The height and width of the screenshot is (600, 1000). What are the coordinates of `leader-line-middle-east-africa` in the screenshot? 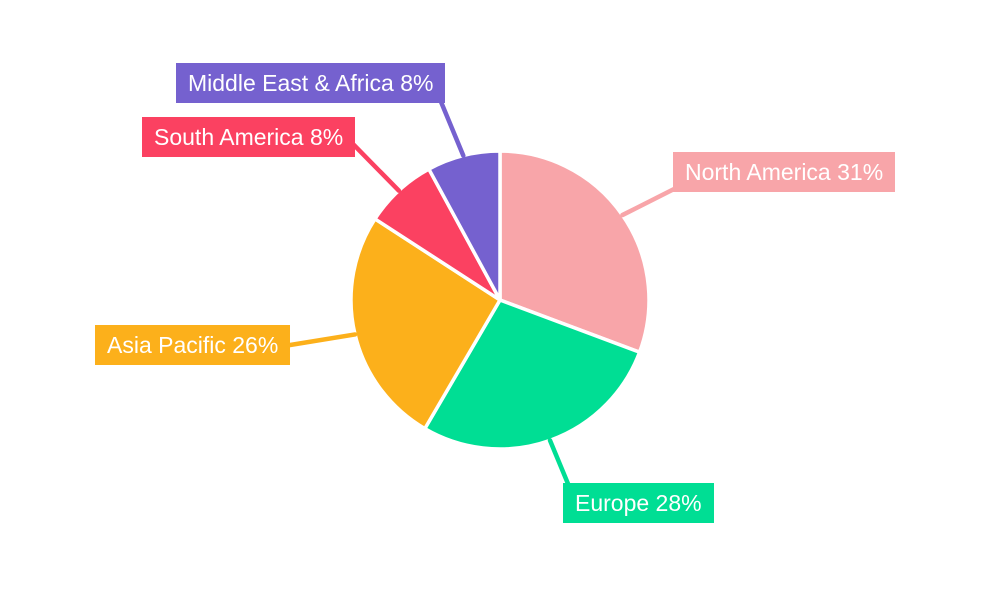 It's located at (451, 126).